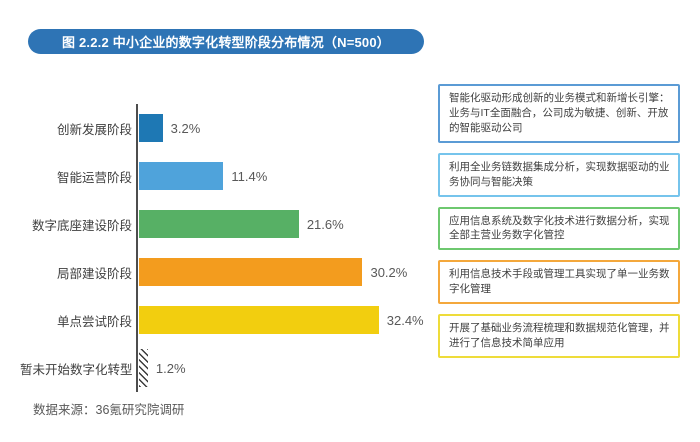 This screenshot has height=442, width=700. Describe the element at coordinates (287, 368) in the screenshot. I see `bar-track: 1.2%` at that location.